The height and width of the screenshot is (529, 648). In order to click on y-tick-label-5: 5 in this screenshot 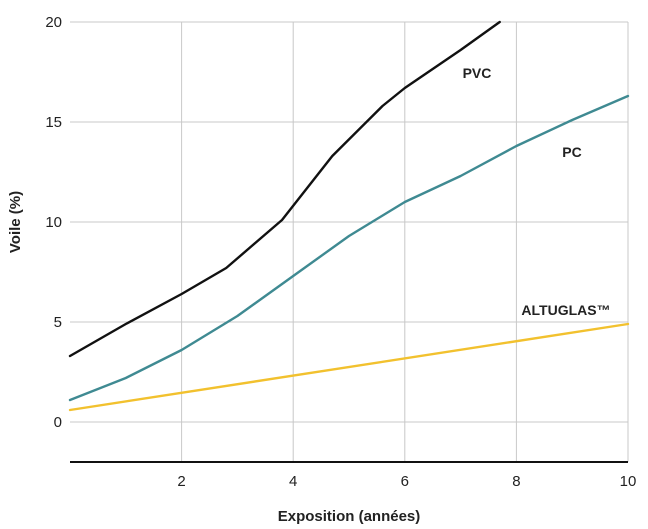, I will do `click(58, 322)`.